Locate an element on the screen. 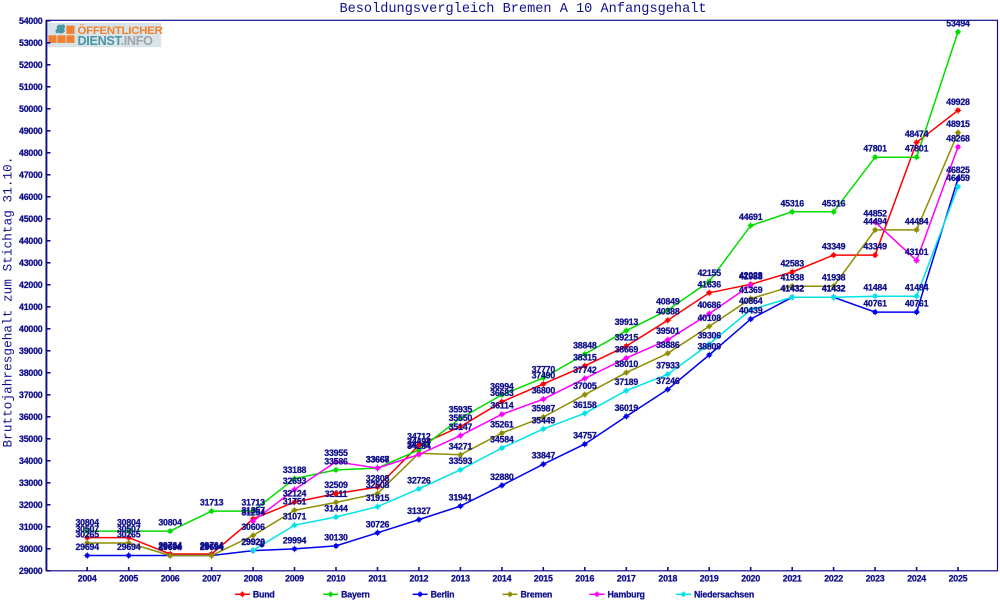 This screenshot has width=1000, height=600. svg-text: 44852 is located at coordinates (875, 214).